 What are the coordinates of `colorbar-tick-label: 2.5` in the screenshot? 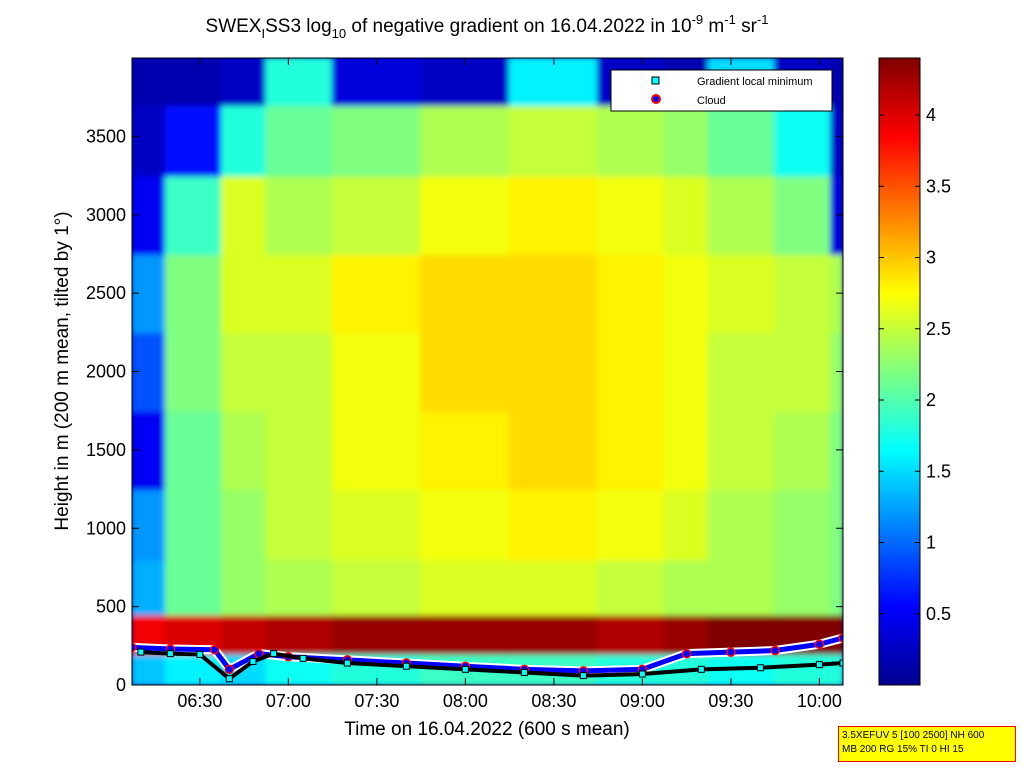 It's located at (938, 329).